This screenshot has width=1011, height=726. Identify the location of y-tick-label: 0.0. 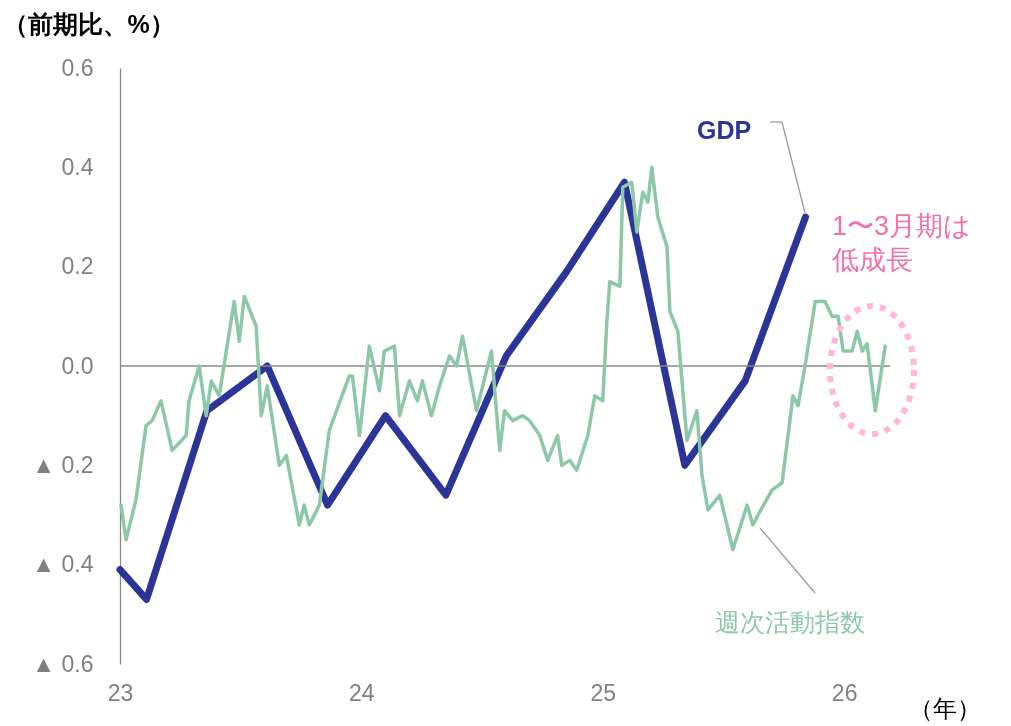
(77, 365).